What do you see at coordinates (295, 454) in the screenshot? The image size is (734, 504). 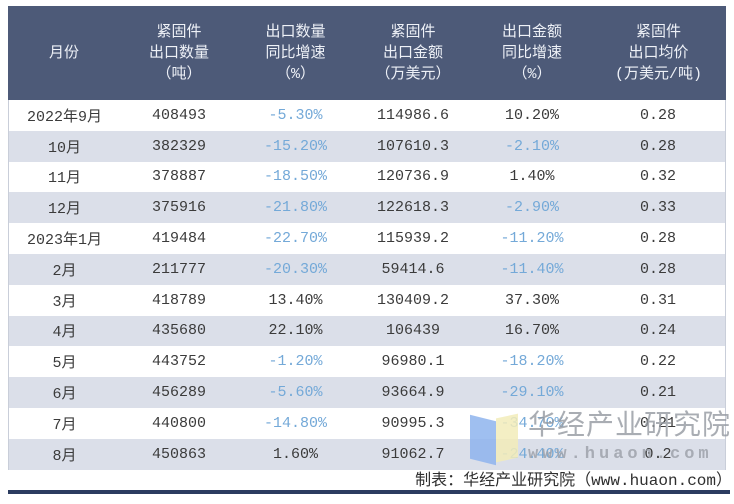 I see `cell-qty-yoy: 1.60%` at bounding box center [295, 454].